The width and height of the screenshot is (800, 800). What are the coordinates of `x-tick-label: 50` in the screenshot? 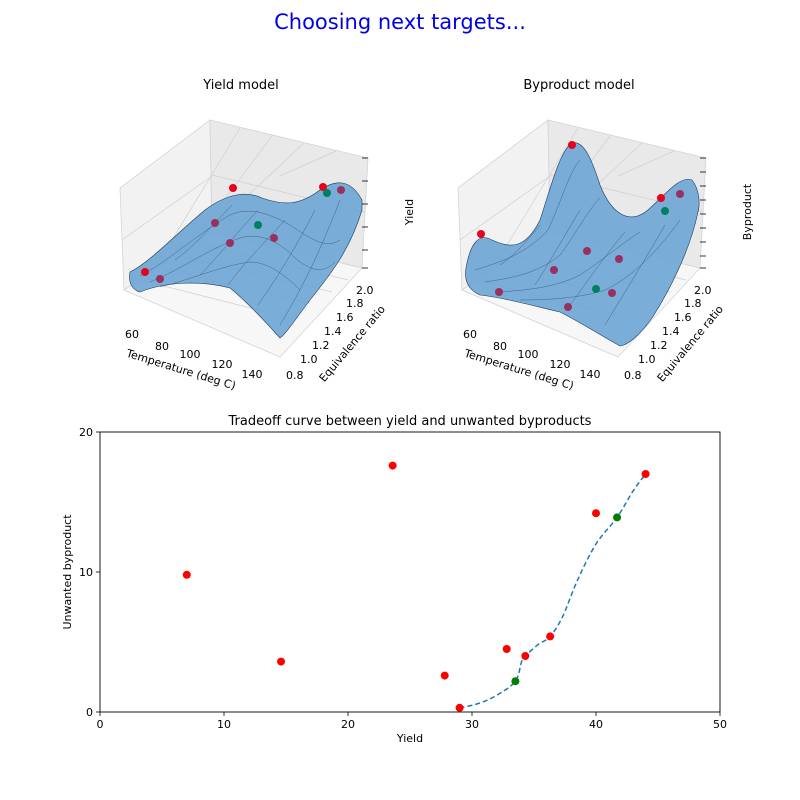 It's located at (720, 724).